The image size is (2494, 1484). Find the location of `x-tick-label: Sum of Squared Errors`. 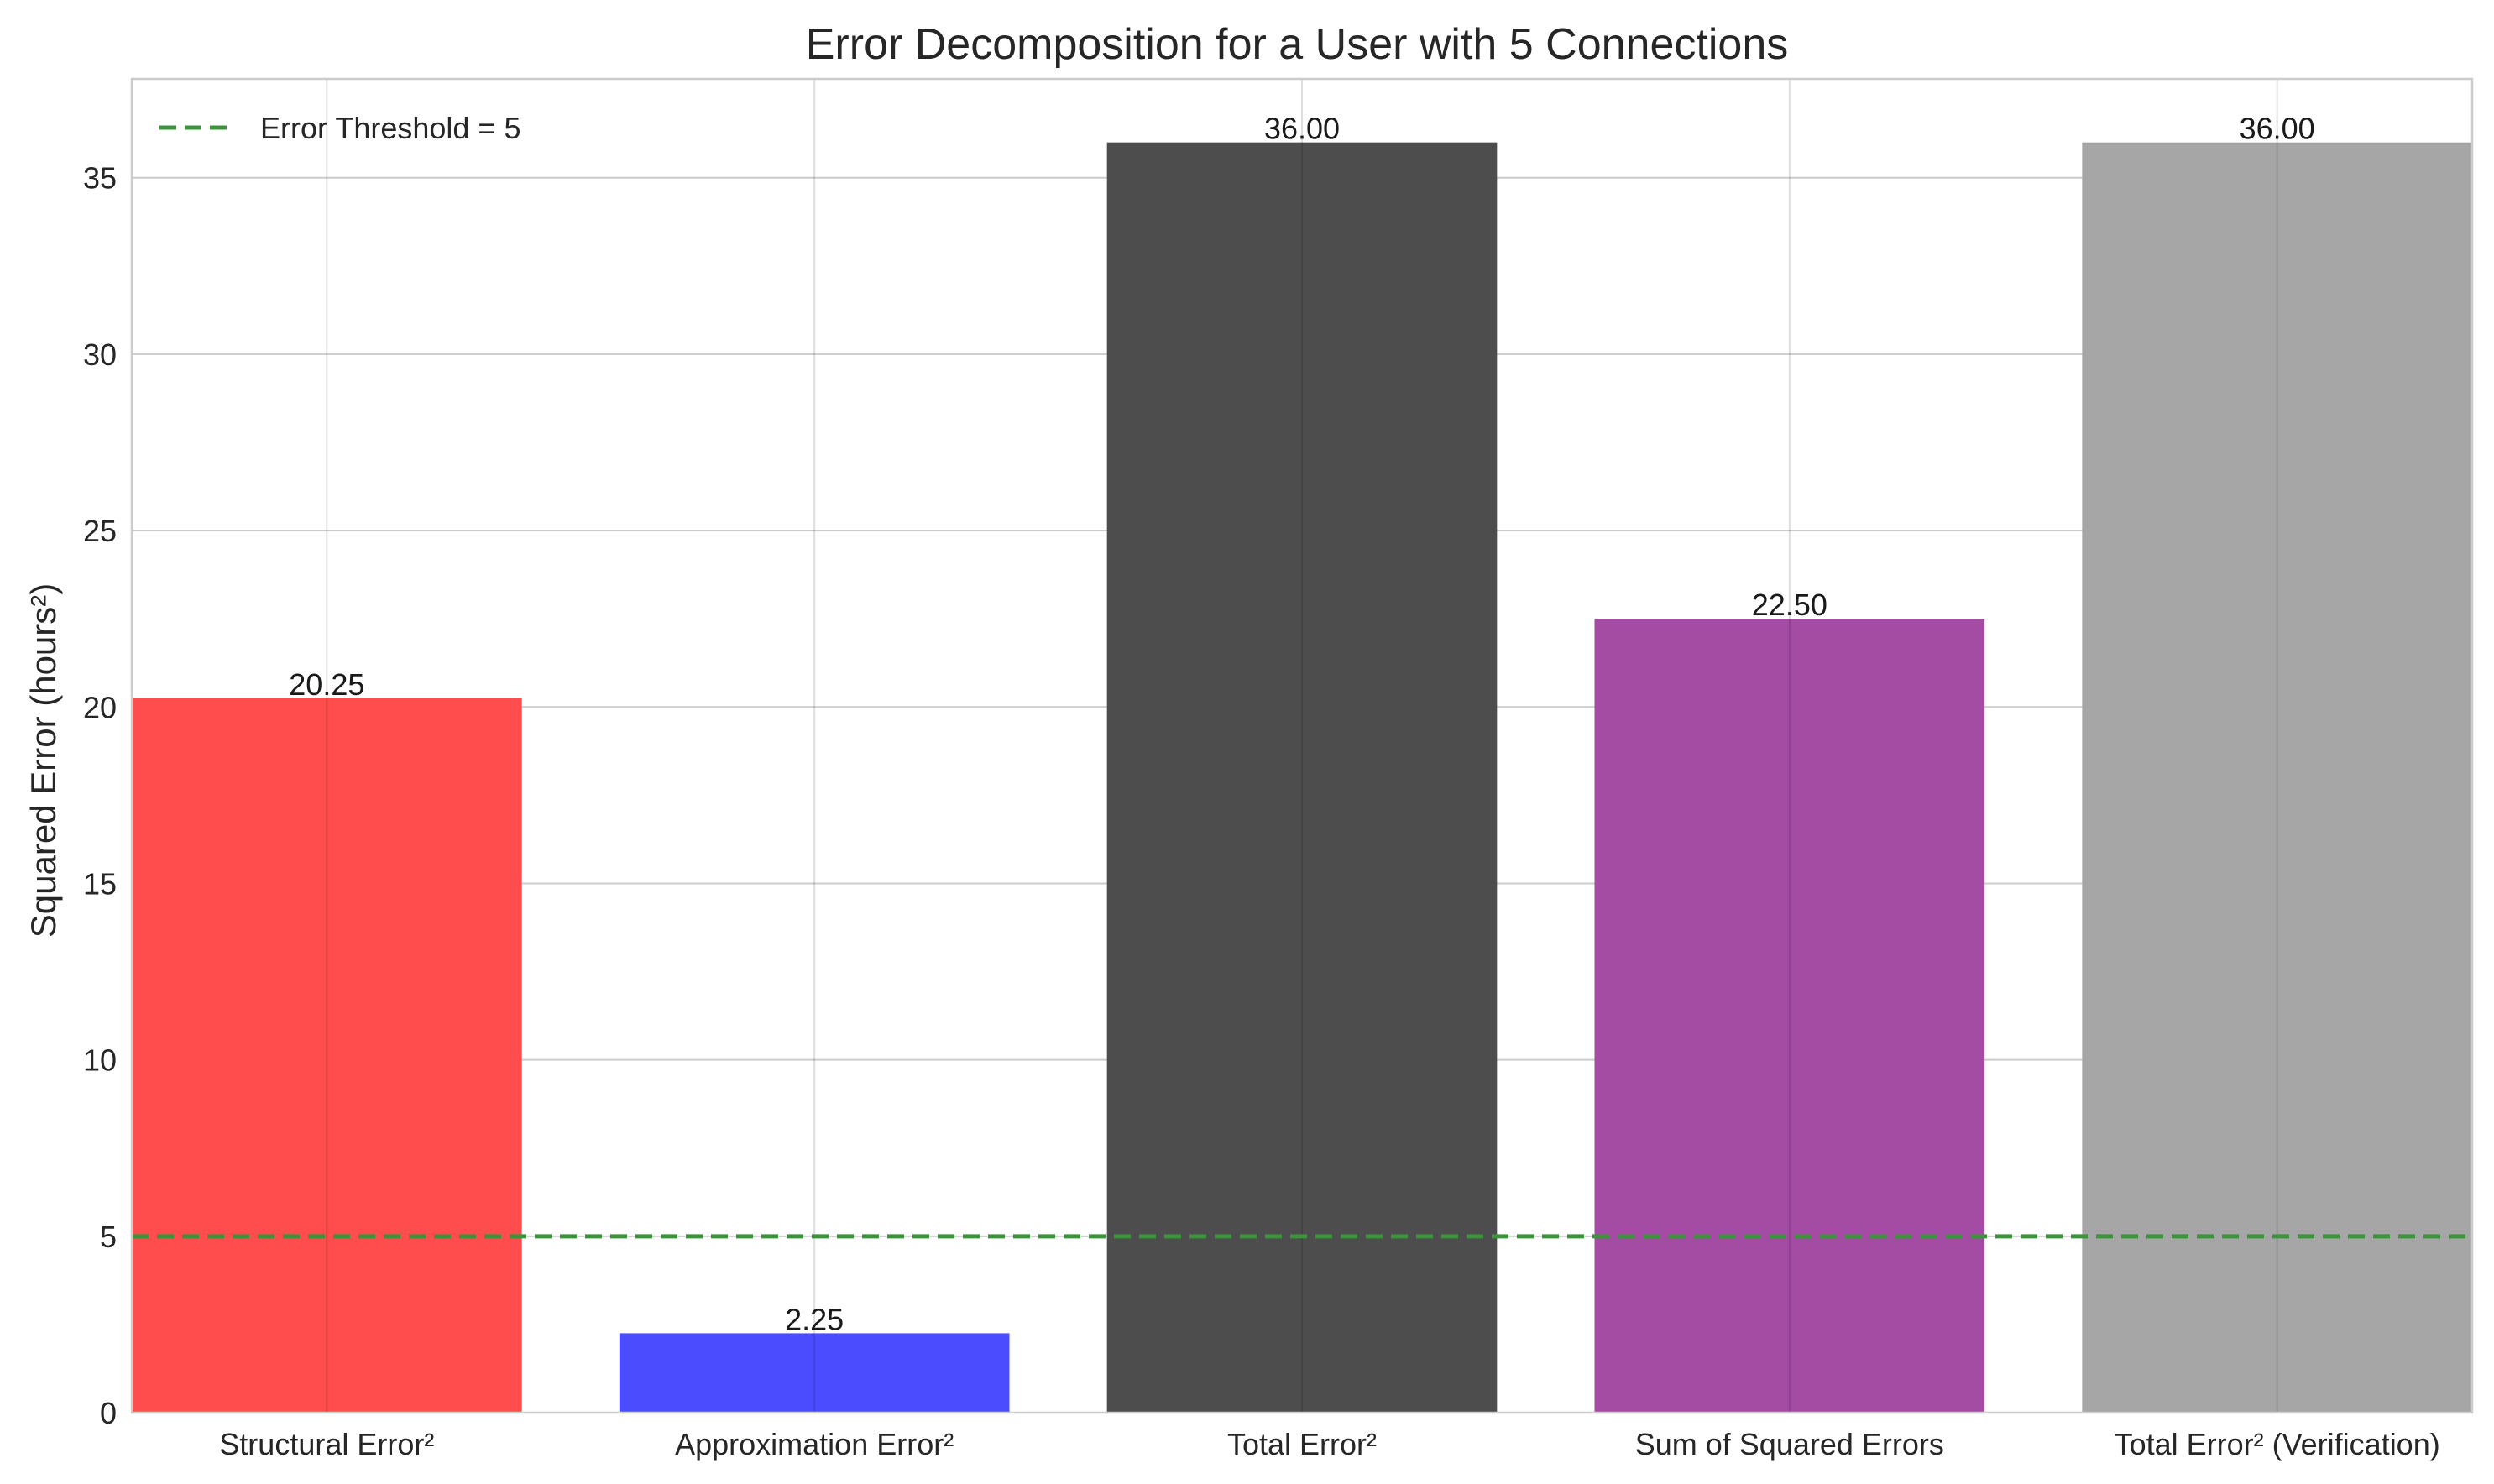

x-tick-label: Sum of Squared Errors is located at coordinates (1789, 1444).